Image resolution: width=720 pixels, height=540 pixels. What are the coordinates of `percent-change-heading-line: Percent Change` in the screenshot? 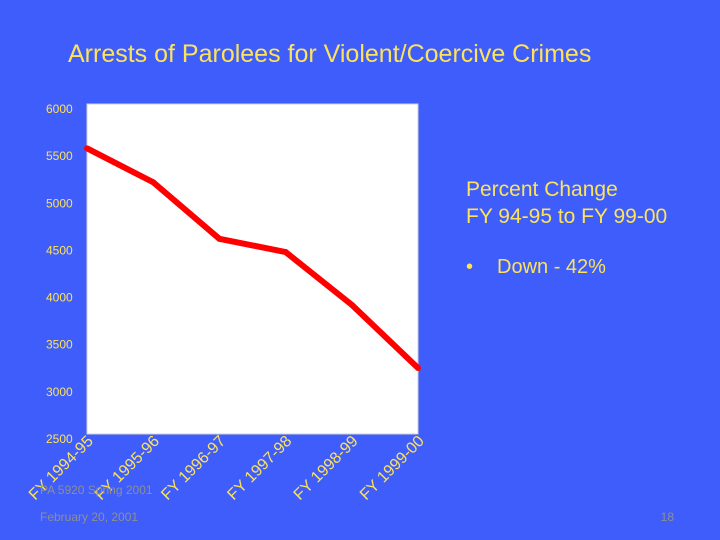 It's located at (542, 189).